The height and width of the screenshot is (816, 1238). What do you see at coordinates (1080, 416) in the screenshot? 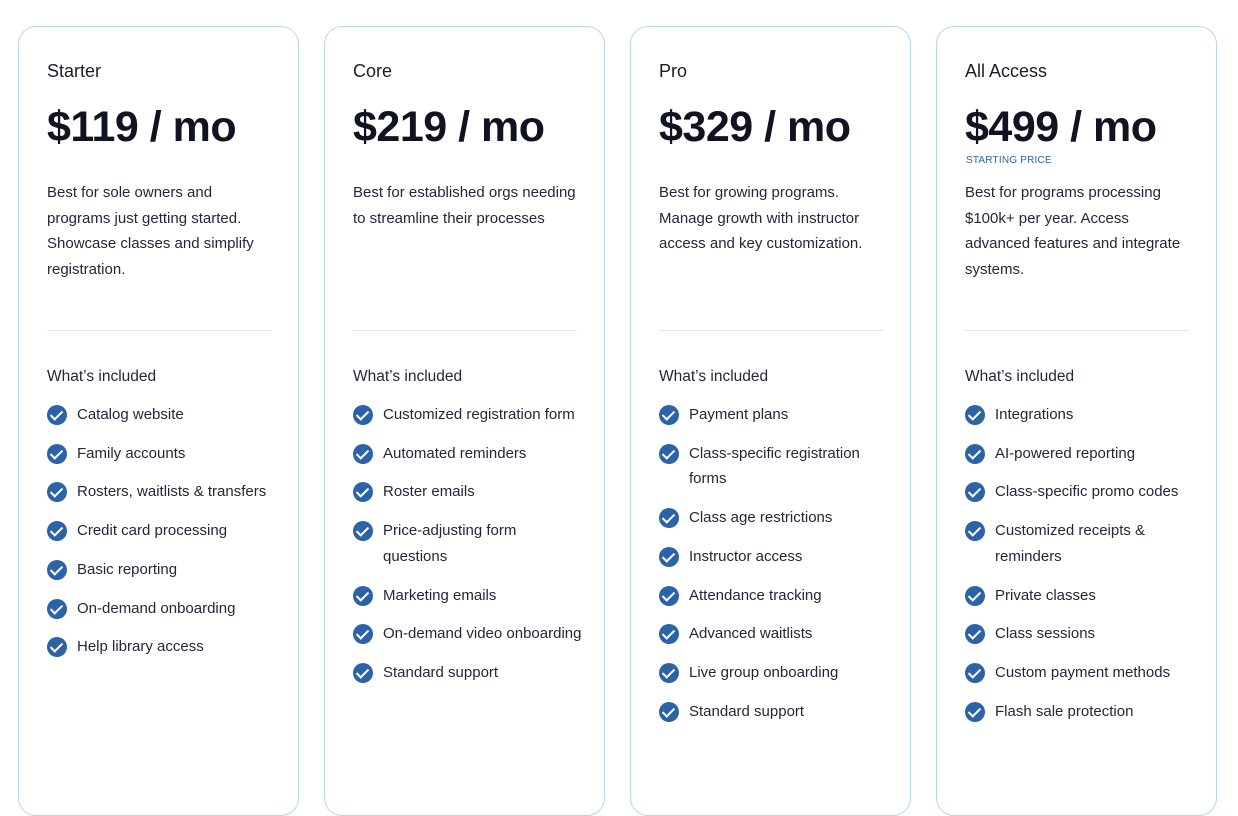
I see `feature-item: Integrations` at bounding box center [1080, 416].